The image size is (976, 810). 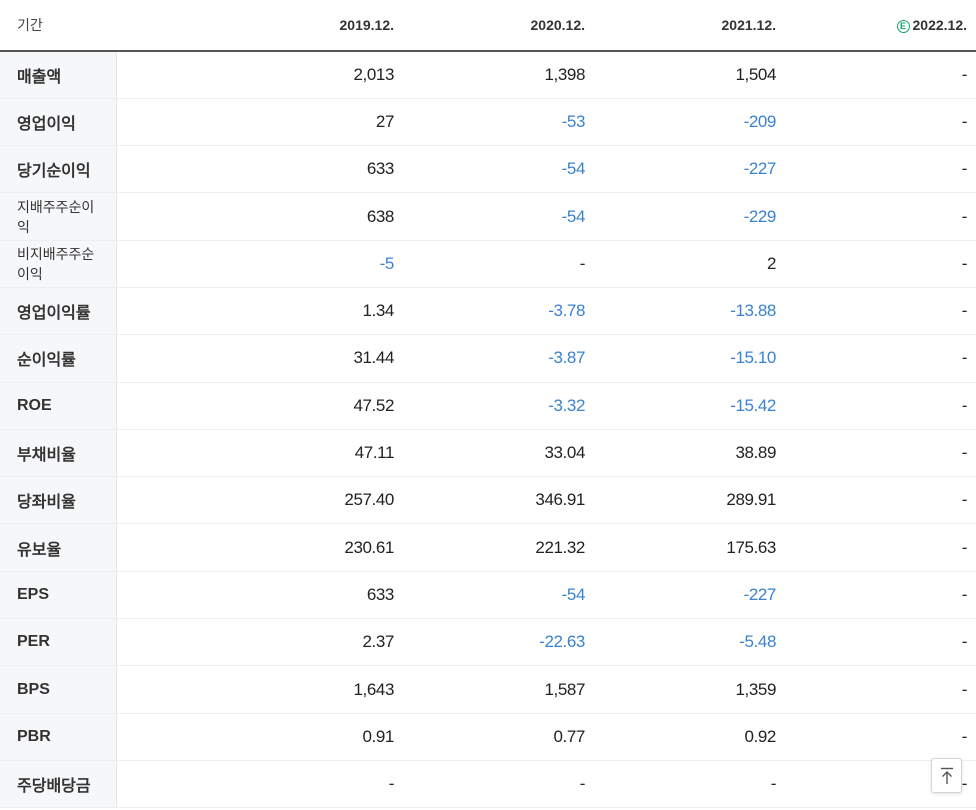 What do you see at coordinates (259, 358) in the screenshot?
I see `value-cell: 31.44` at bounding box center [259, 358].